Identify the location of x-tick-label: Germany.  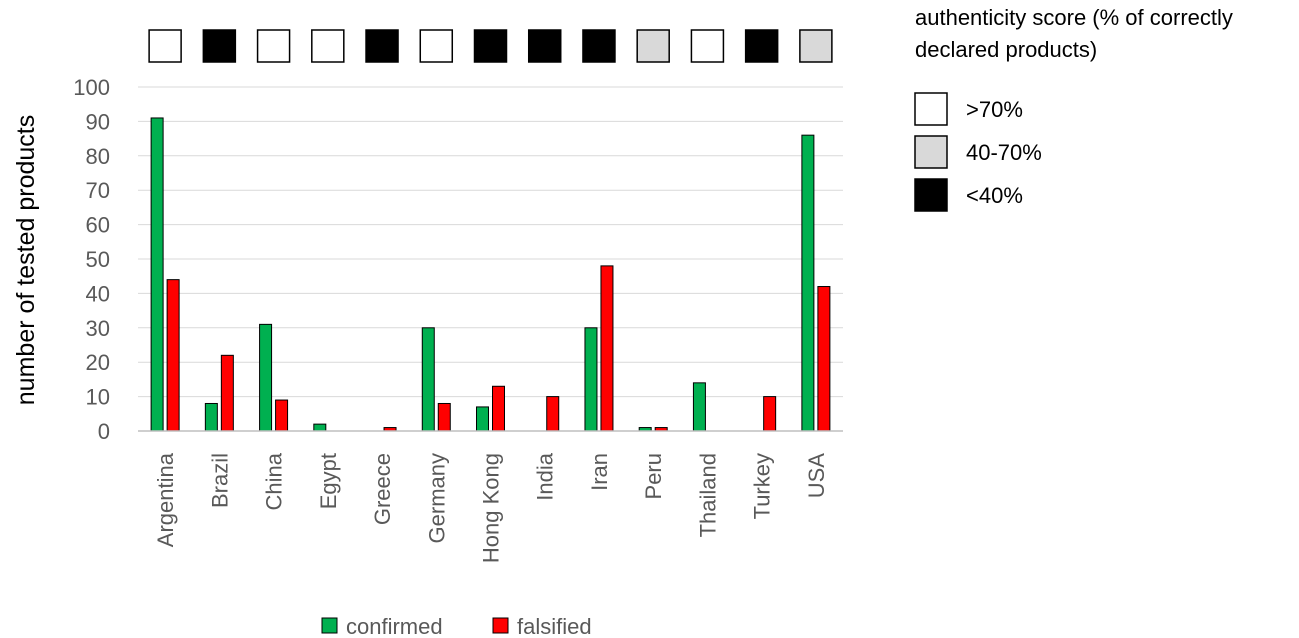
(436, 498).